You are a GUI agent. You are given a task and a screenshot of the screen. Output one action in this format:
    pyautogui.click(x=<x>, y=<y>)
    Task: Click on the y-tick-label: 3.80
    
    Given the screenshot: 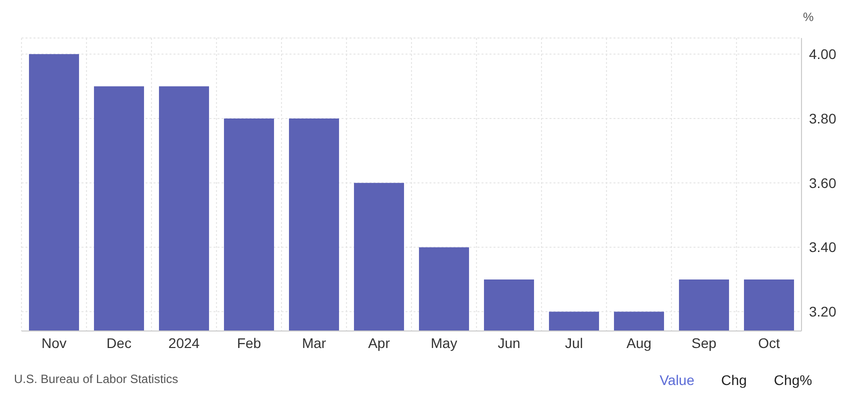 What is the action you would take?
    pyautogui.click(x=822, y=118)
    